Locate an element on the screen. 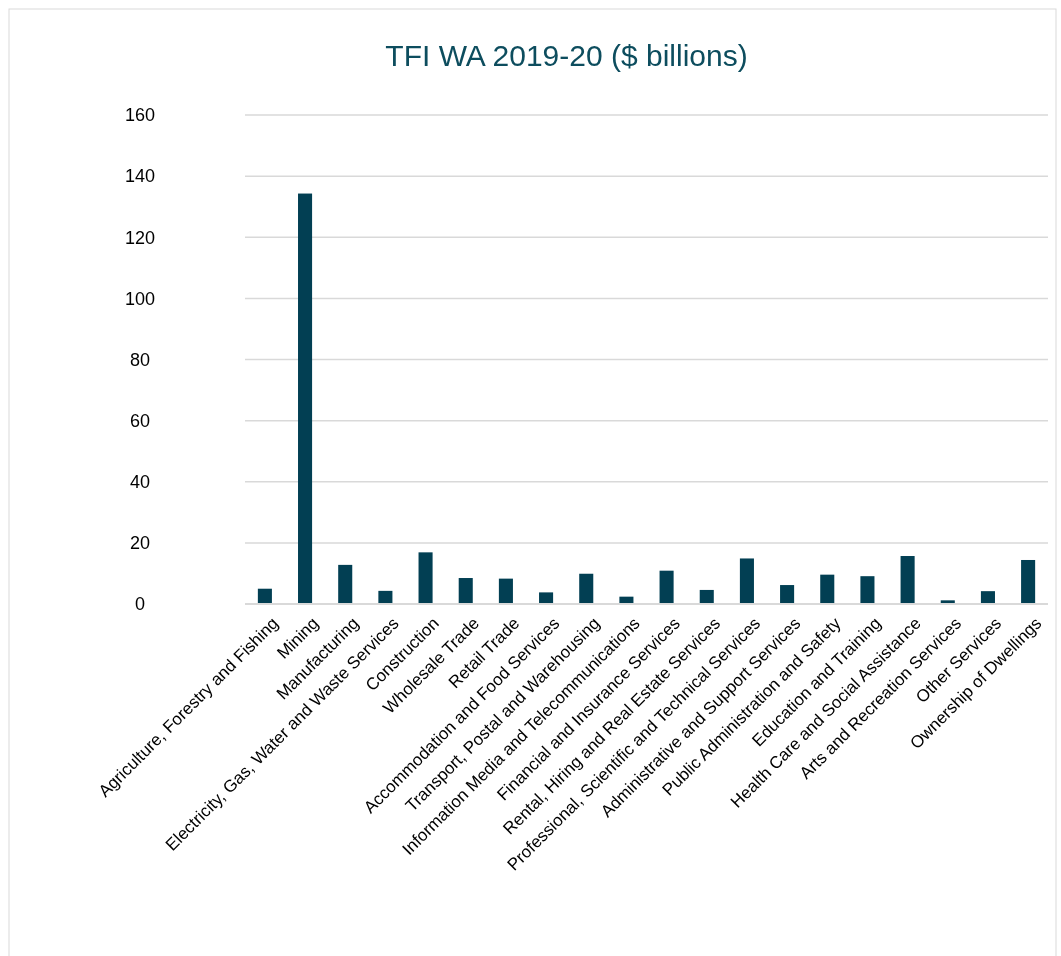 This screenshot has height=956, width=1061. y-tick-label: 160 is located at coordinates (140, 115).